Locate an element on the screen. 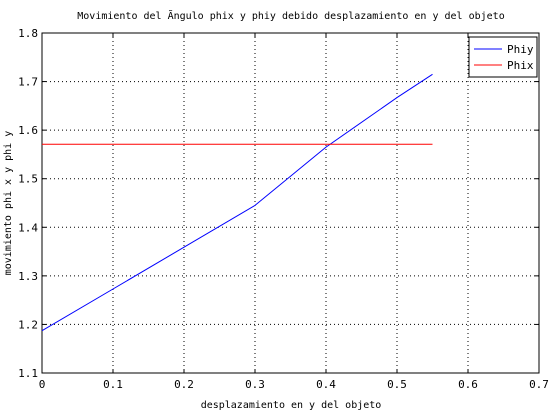 This screenshot has height=411, width=550. x-tick-label: 0.1 is located at coordinates (113, 384).